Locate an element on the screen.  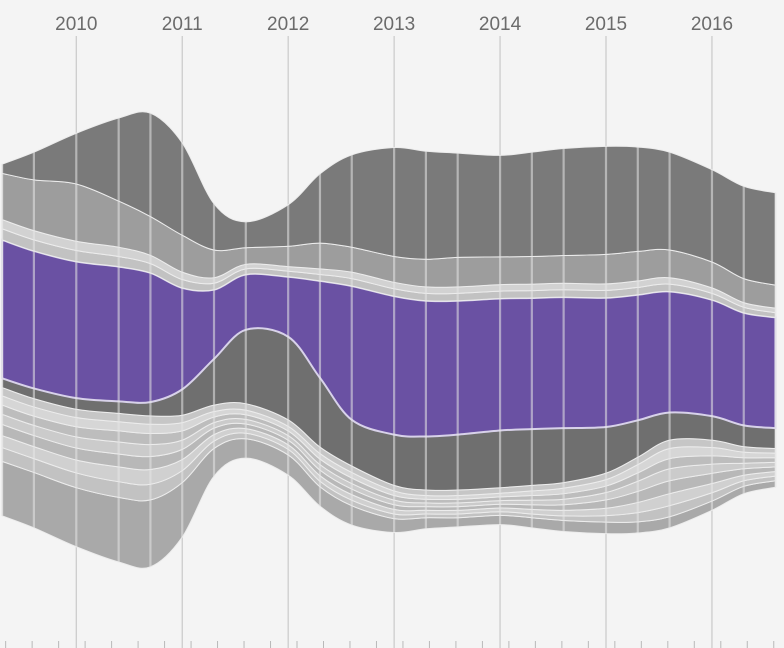
year-label-2015: 2015 is located at coordinates (606, 24).